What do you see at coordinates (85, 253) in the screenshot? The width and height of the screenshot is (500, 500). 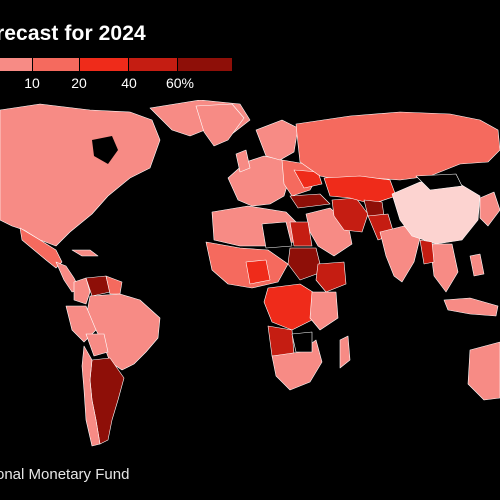 I see `region-caribbean` at bounding box center [85, 253].